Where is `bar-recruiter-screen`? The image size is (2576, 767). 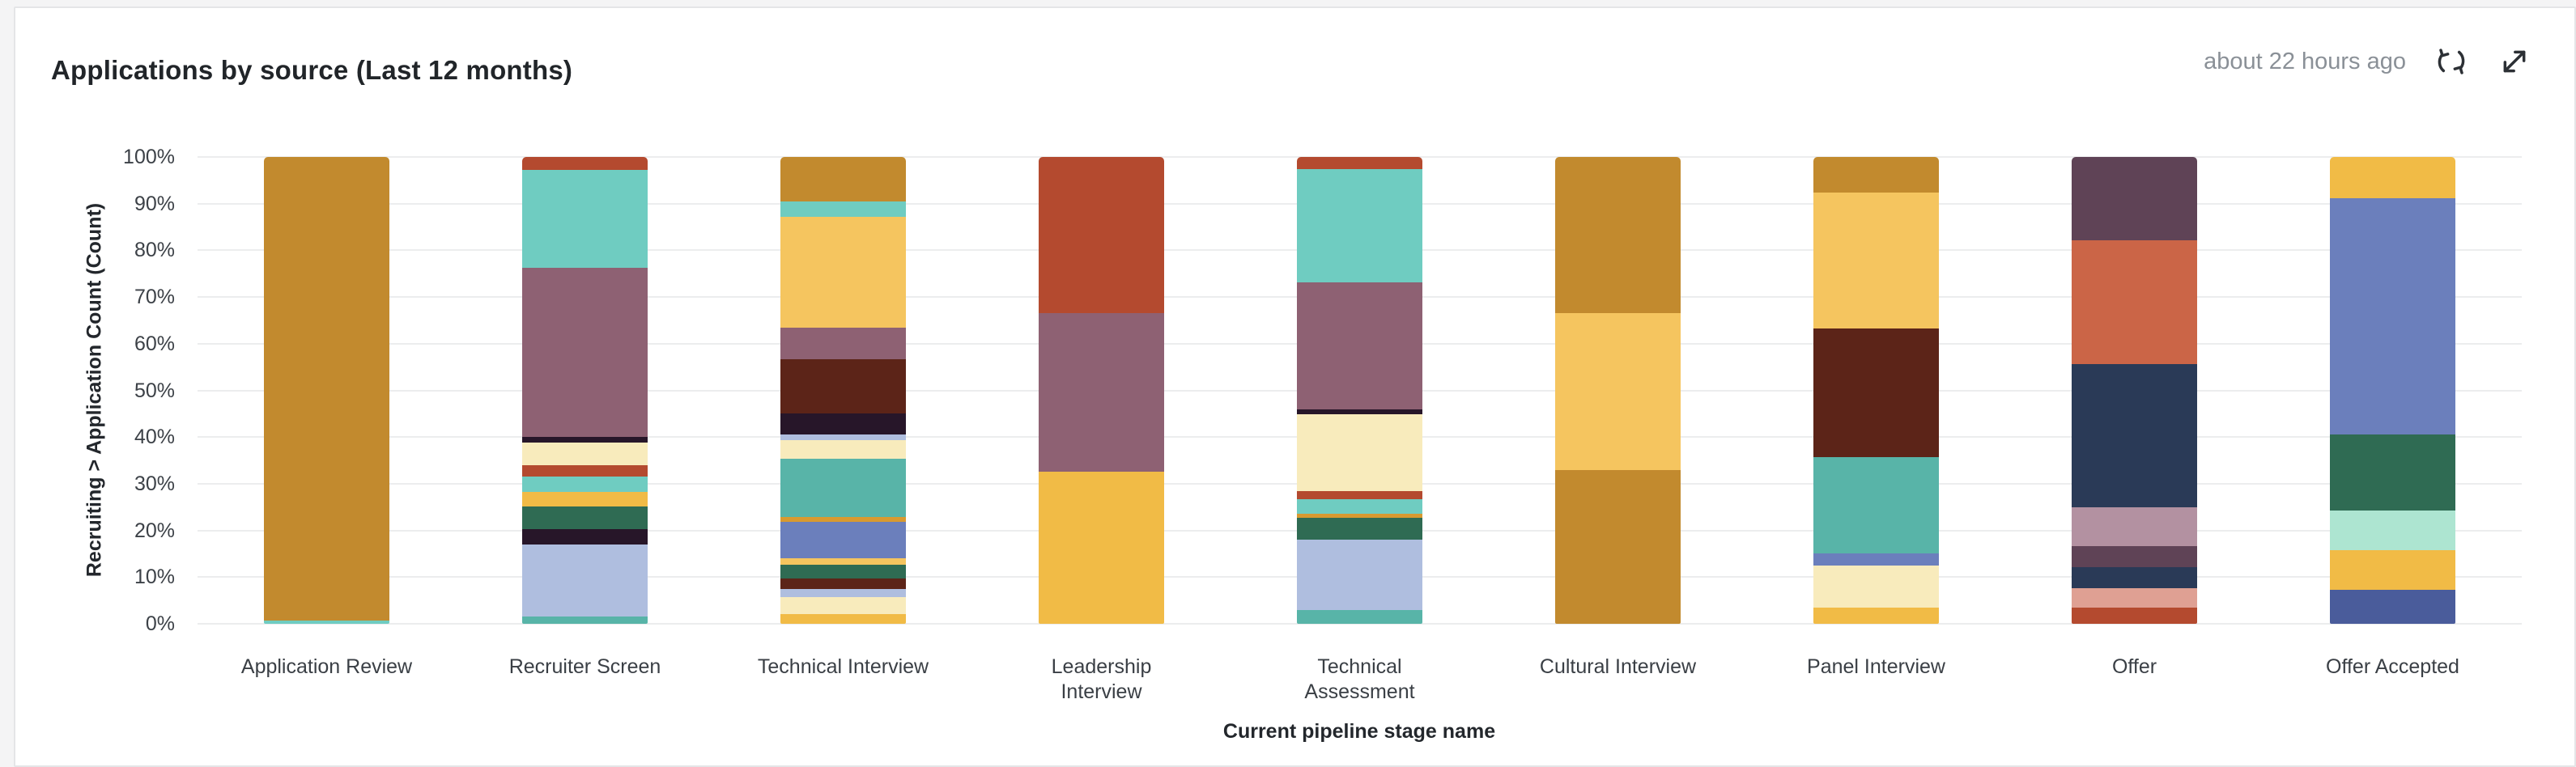 bar-recruiter-screen is located at coordinates (585, 390).